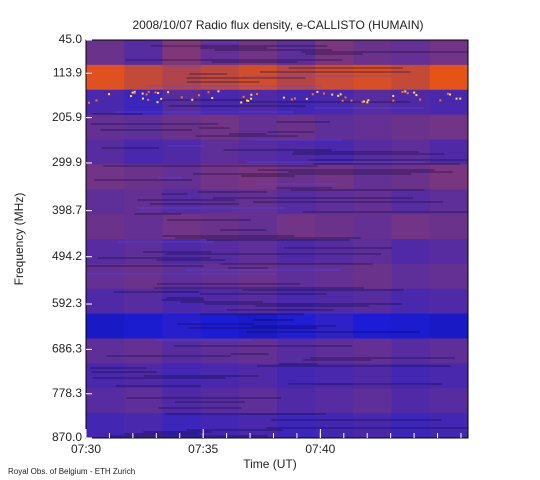 The width and height of the screenshot is (540, 480). Describe the element at coordinates (320, 449) in the screenshot. I see `x-tick-label: 07:40` at that location.